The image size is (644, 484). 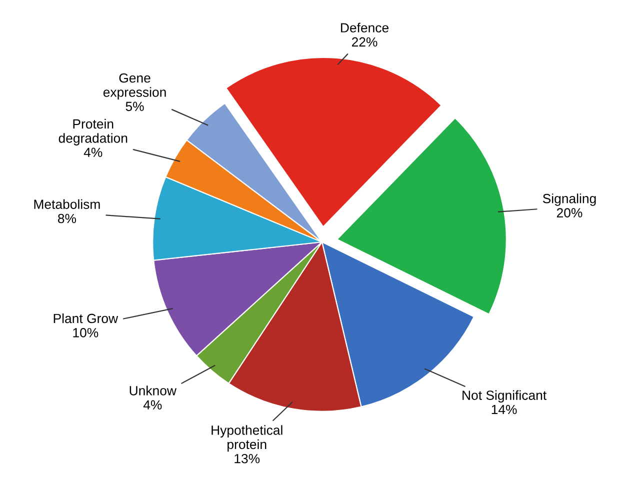 What do you see at coordinates (569, 200) in the screenshot?
I see `slice-label: Signaling` at bounding box center [569, 200].